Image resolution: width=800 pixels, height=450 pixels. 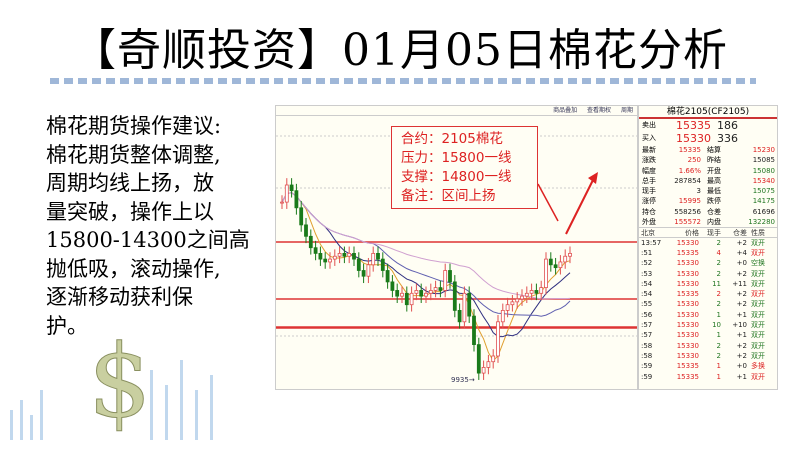 What do you see at coordinates (714, 150) in the screenshot?
I see `stat-label: 结算` at bounding box center [714, 150].